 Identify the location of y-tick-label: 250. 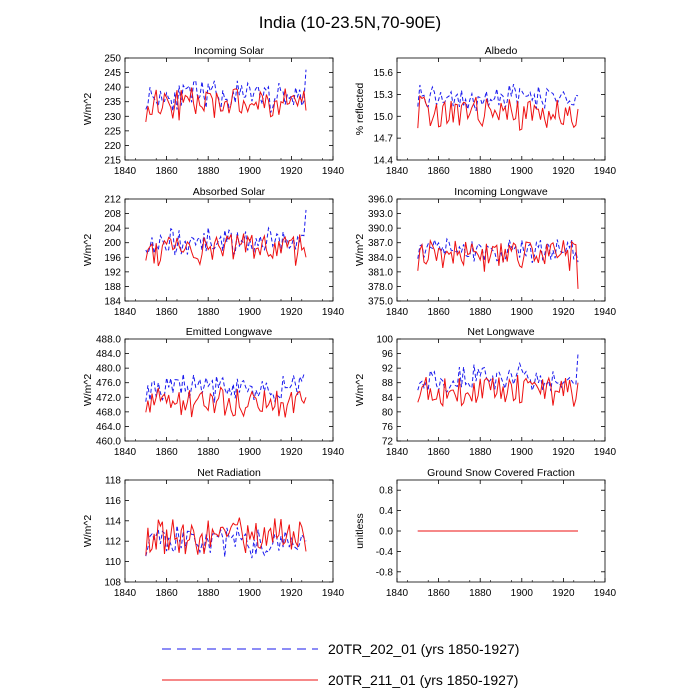
(112, 59).